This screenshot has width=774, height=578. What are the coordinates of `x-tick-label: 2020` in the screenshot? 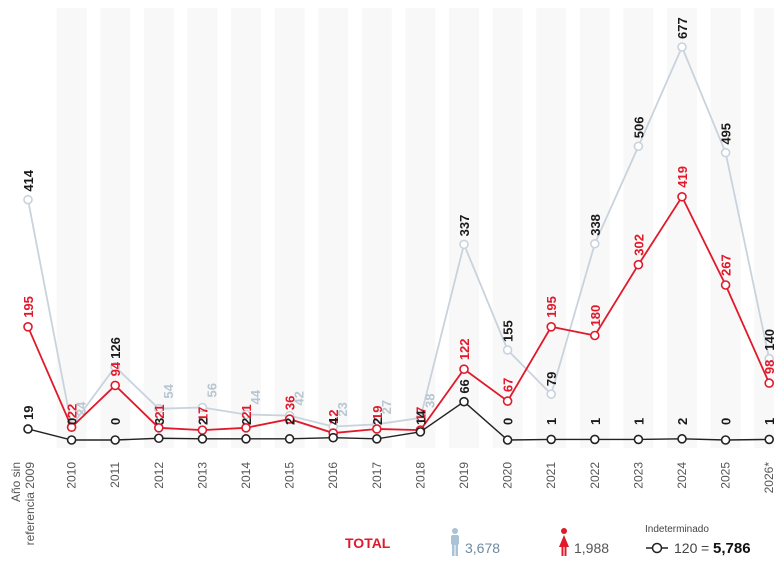 It's located at (508, 475).